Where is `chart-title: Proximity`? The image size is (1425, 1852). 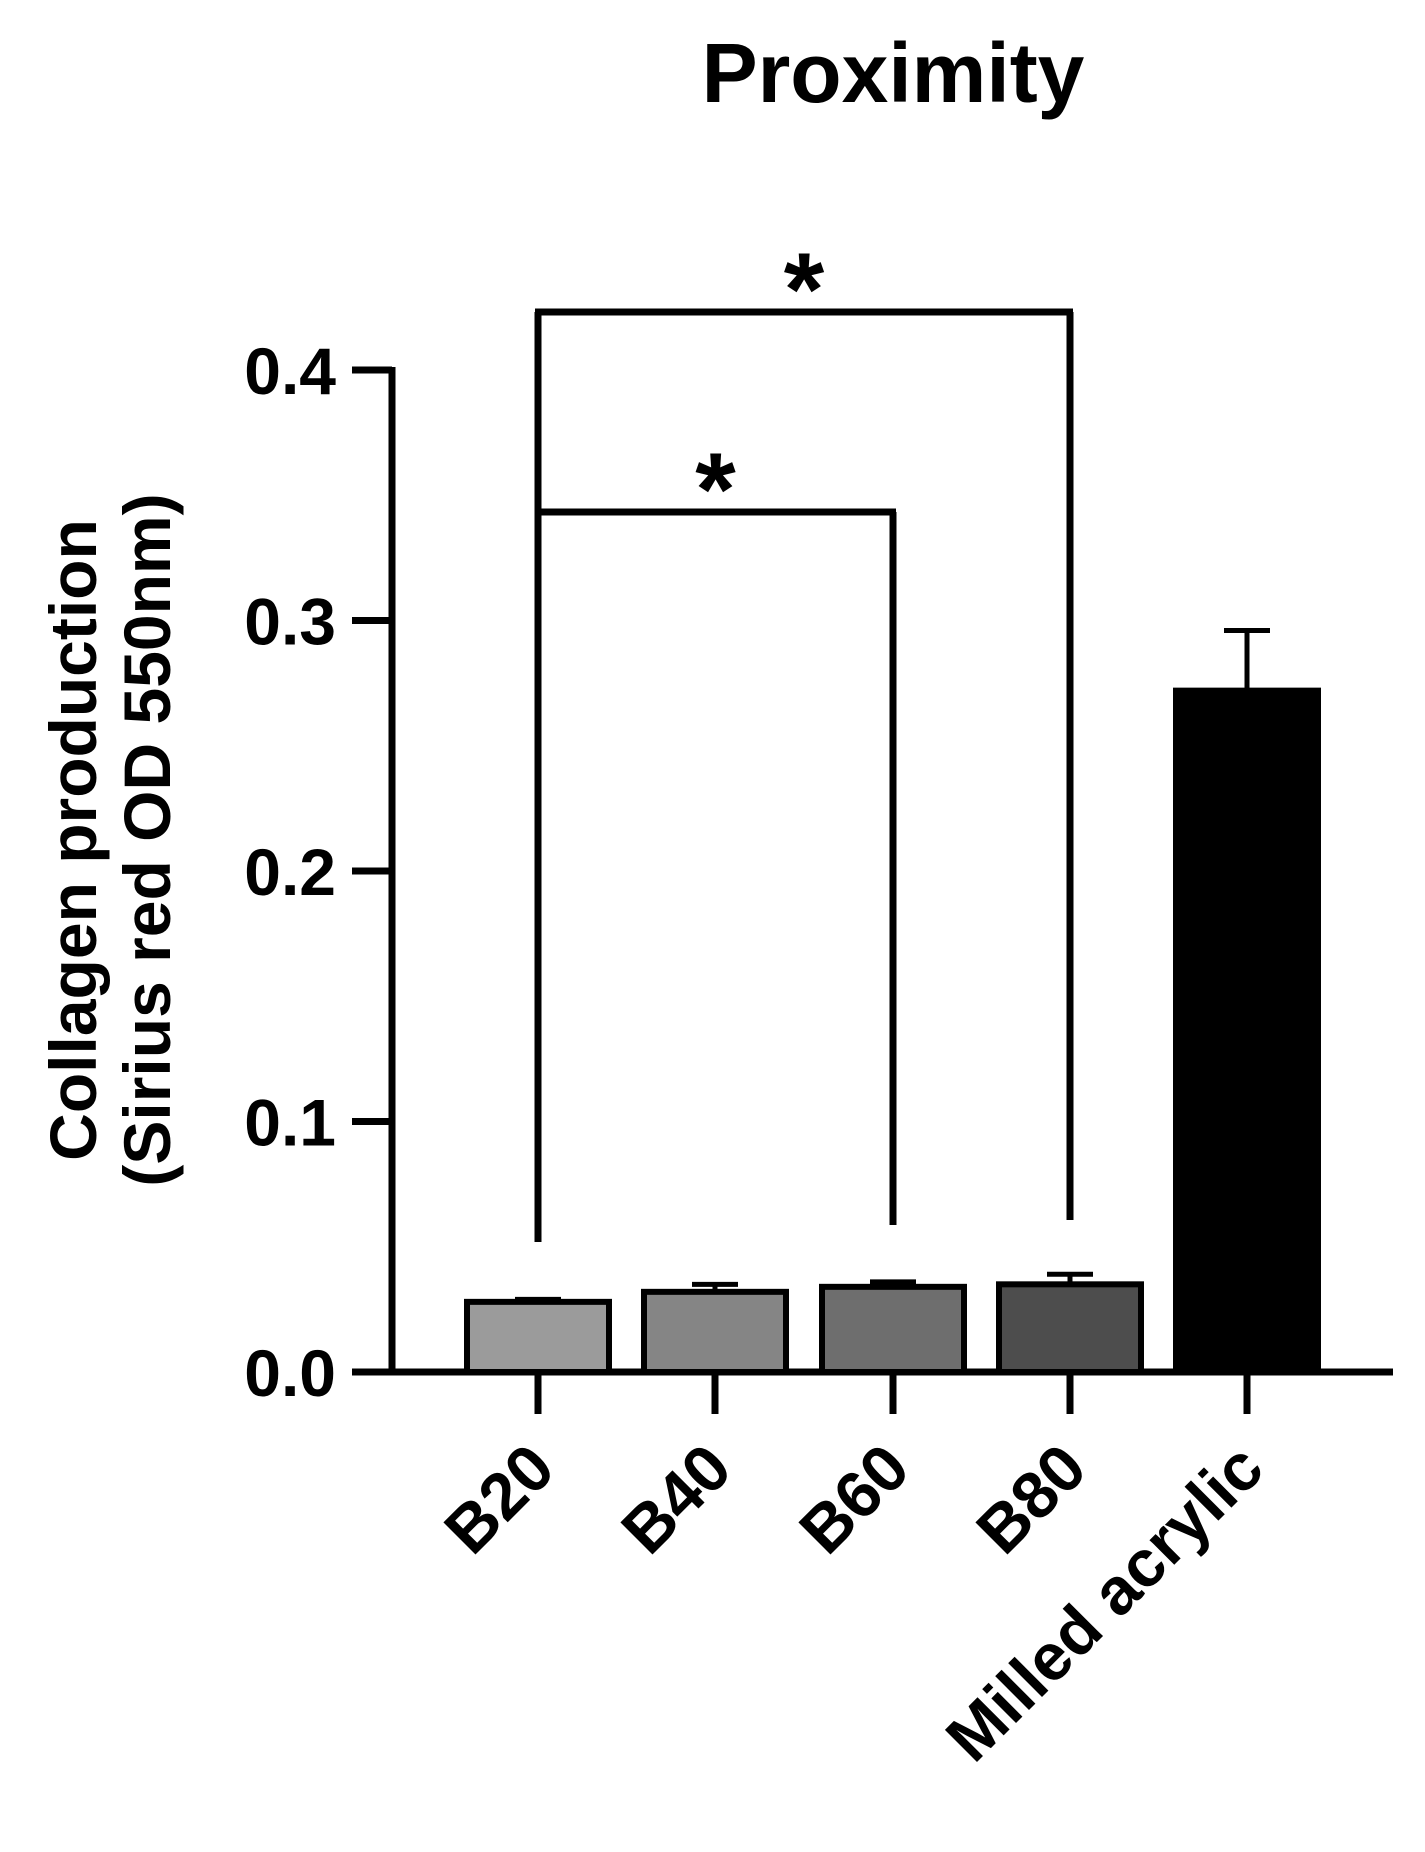
chart-title: Proximity is located at coordinates (893, 73).